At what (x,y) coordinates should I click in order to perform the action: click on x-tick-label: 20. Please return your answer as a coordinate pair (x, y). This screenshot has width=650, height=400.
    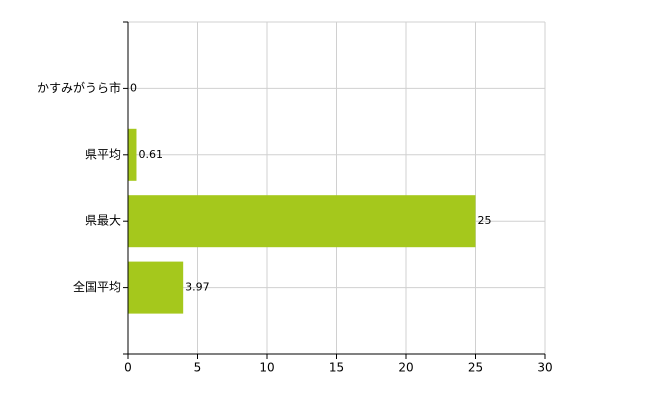
    Looking at the image, I should click on (405, 368).